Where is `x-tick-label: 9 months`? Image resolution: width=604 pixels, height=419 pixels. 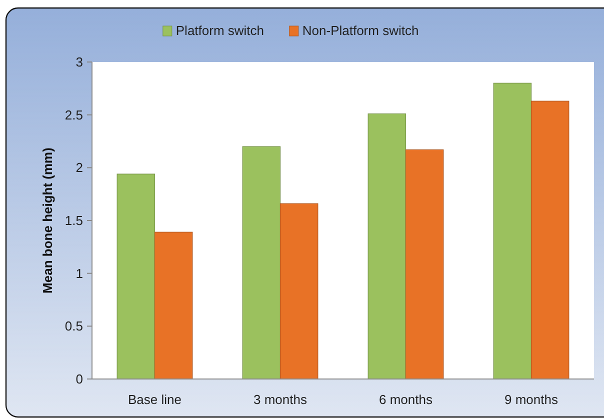
x-tick-label: 9 months is located at coordinates (531, 399).